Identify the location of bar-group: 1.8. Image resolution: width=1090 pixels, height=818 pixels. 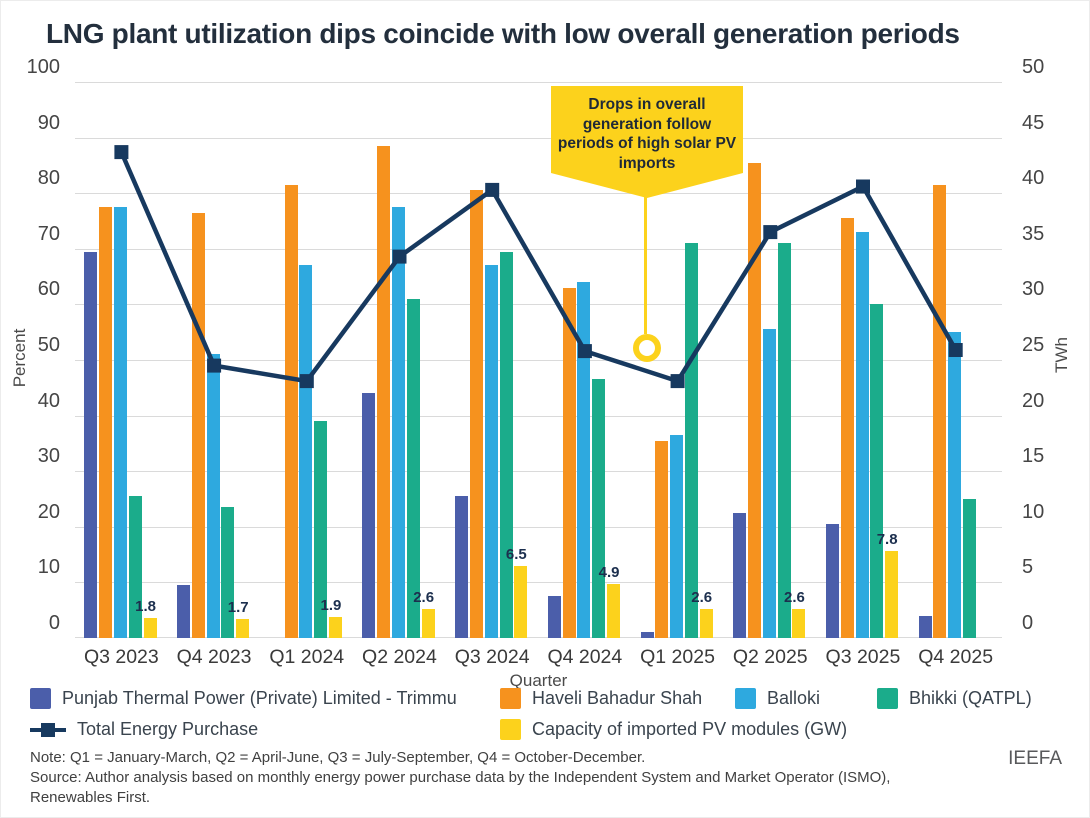
(121, 360).